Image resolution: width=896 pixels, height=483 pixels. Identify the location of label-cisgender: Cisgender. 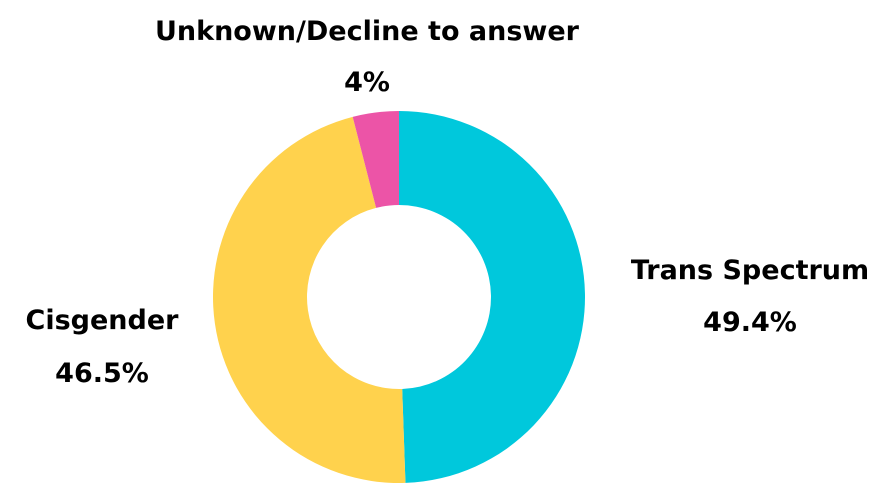
(103, 320).